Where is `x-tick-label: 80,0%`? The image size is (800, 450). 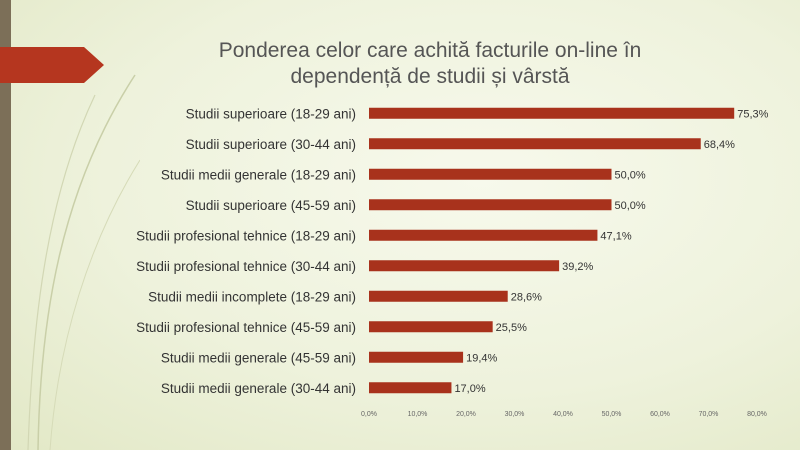 x-tick-label: 80,0% is located at coordinates (757, 414).